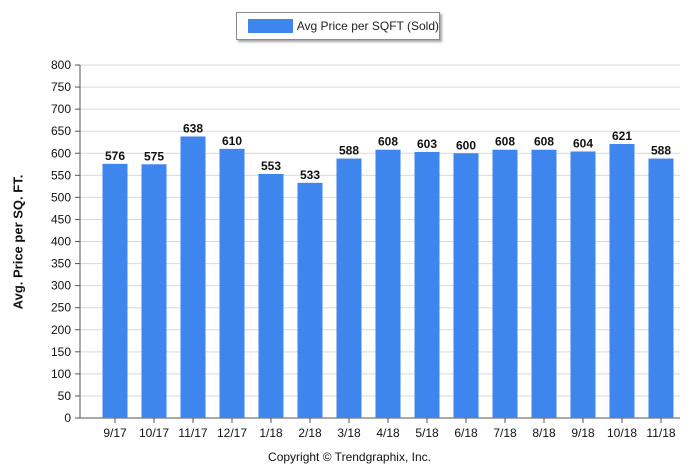  What do you see at coordinates (65, 396) in the screenshot?
I see `y-tick-label: 50` at bounding box center [65, 396].